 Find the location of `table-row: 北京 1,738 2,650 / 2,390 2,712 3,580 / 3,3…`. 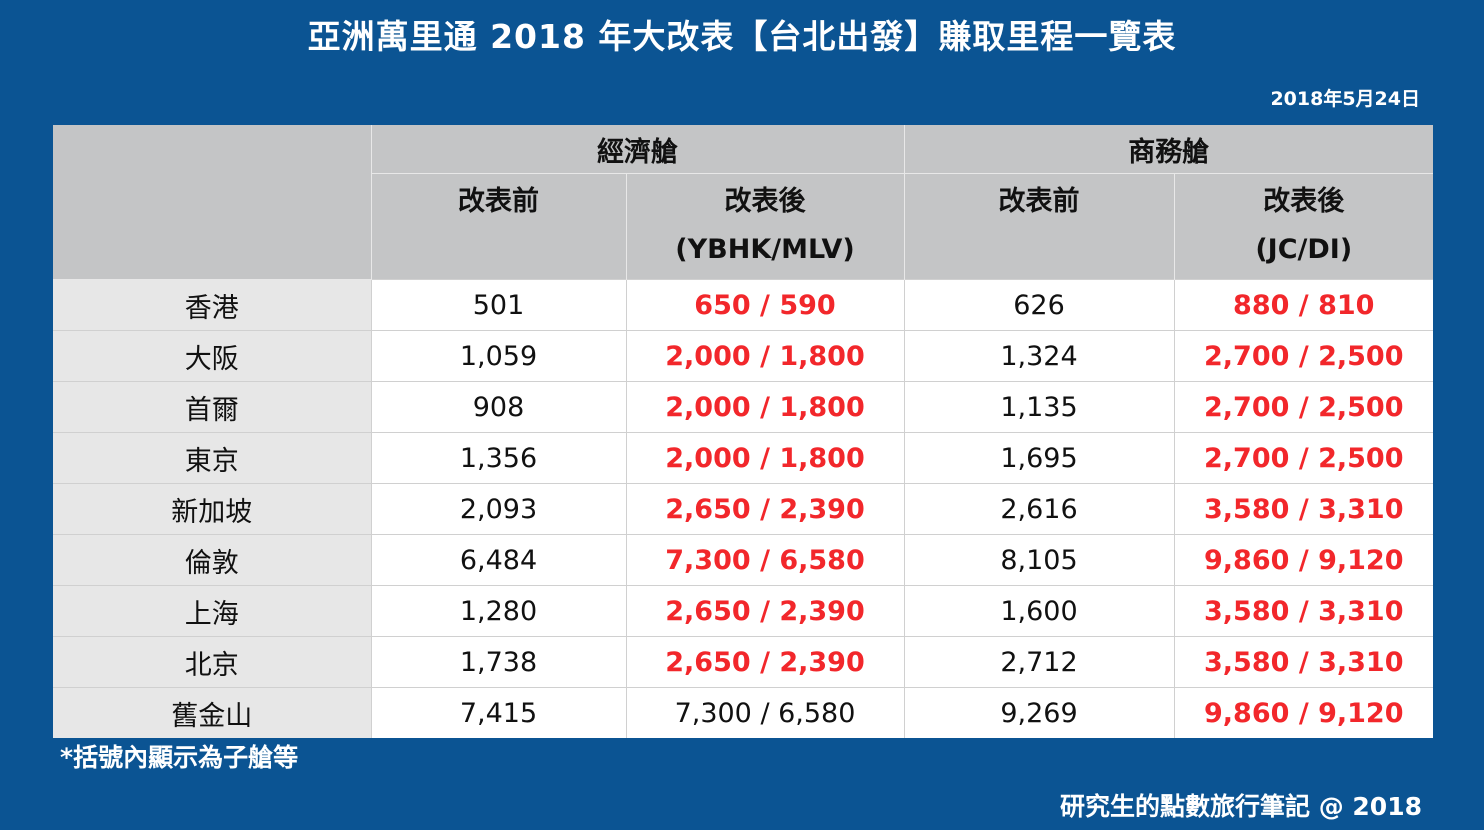

table-row: 北京 1,738 2,650 / 2,390 2,712 3,580 / 3,3… is located at coordinates (743, 662).